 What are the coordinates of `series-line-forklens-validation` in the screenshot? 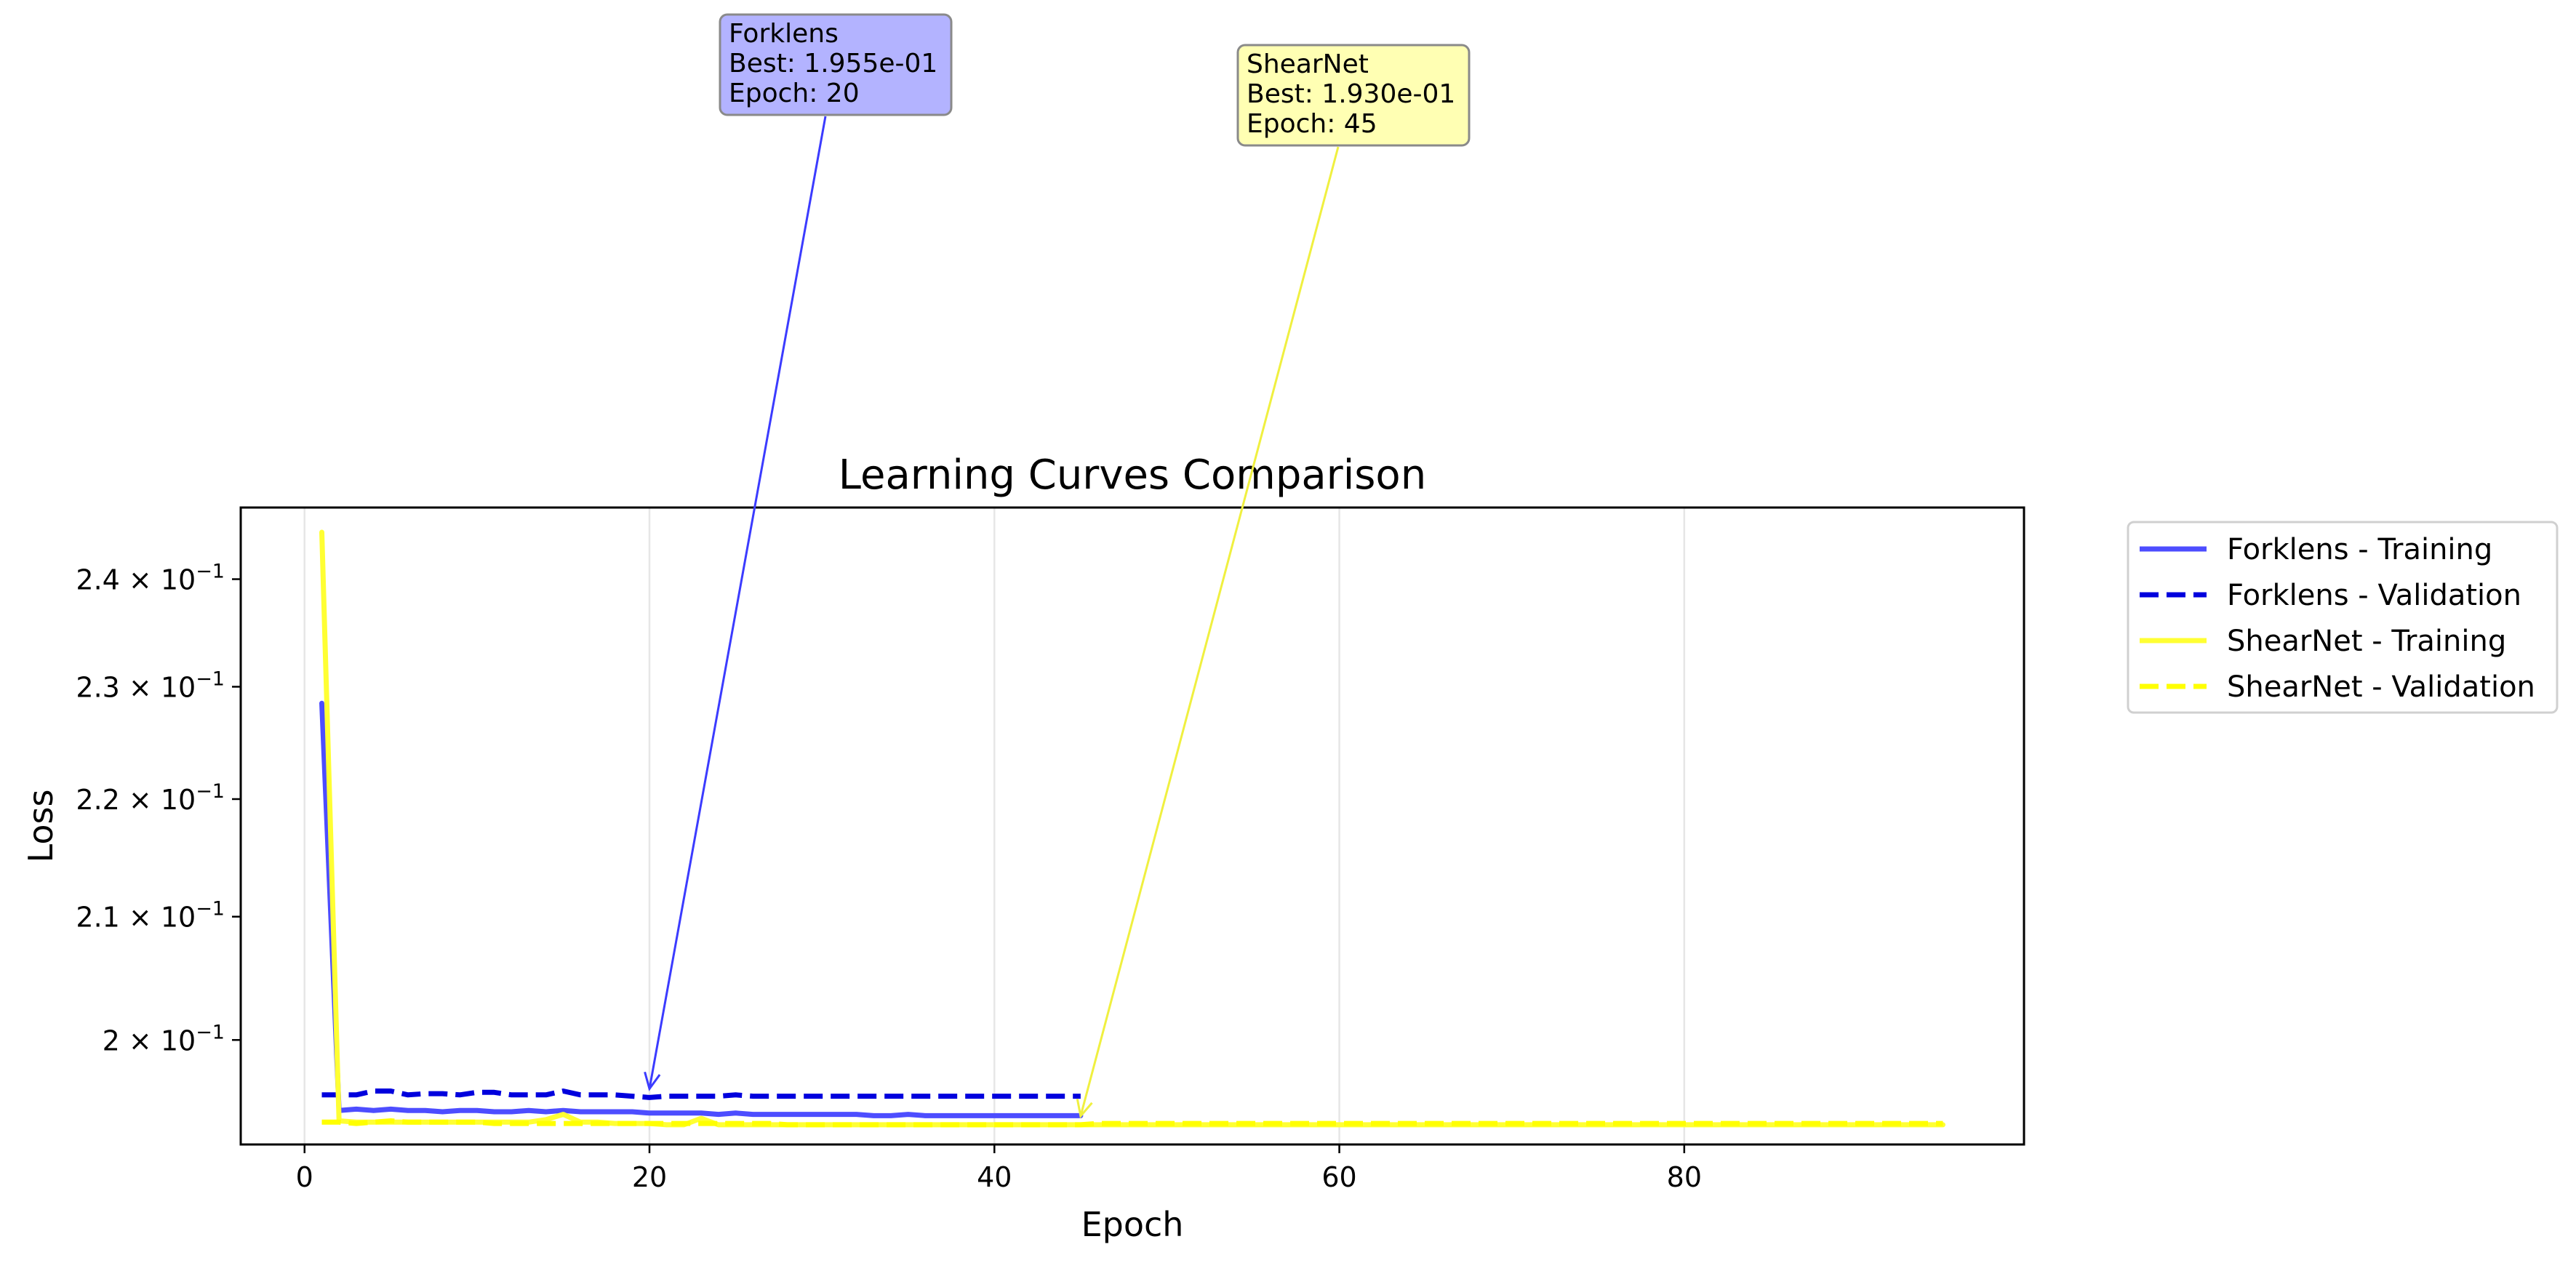 It's located at (701, 1094).